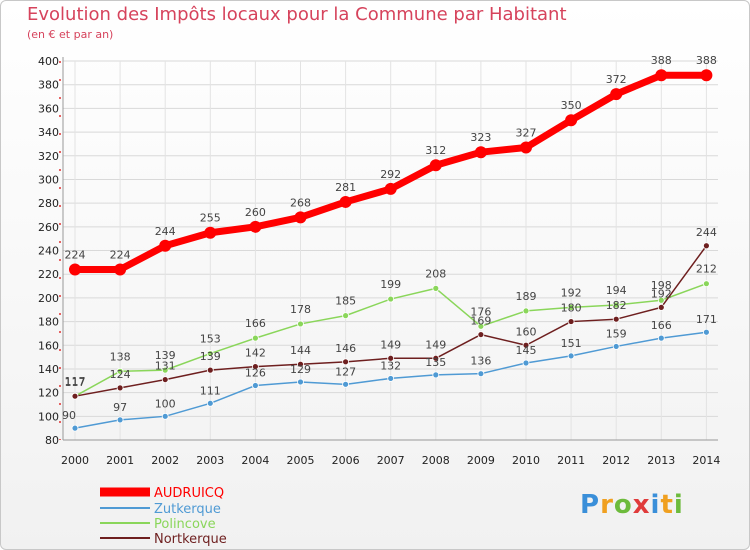  Describe the element at coordinates (69, 415) in the screenshot. I see `data-label: 90` at that location.